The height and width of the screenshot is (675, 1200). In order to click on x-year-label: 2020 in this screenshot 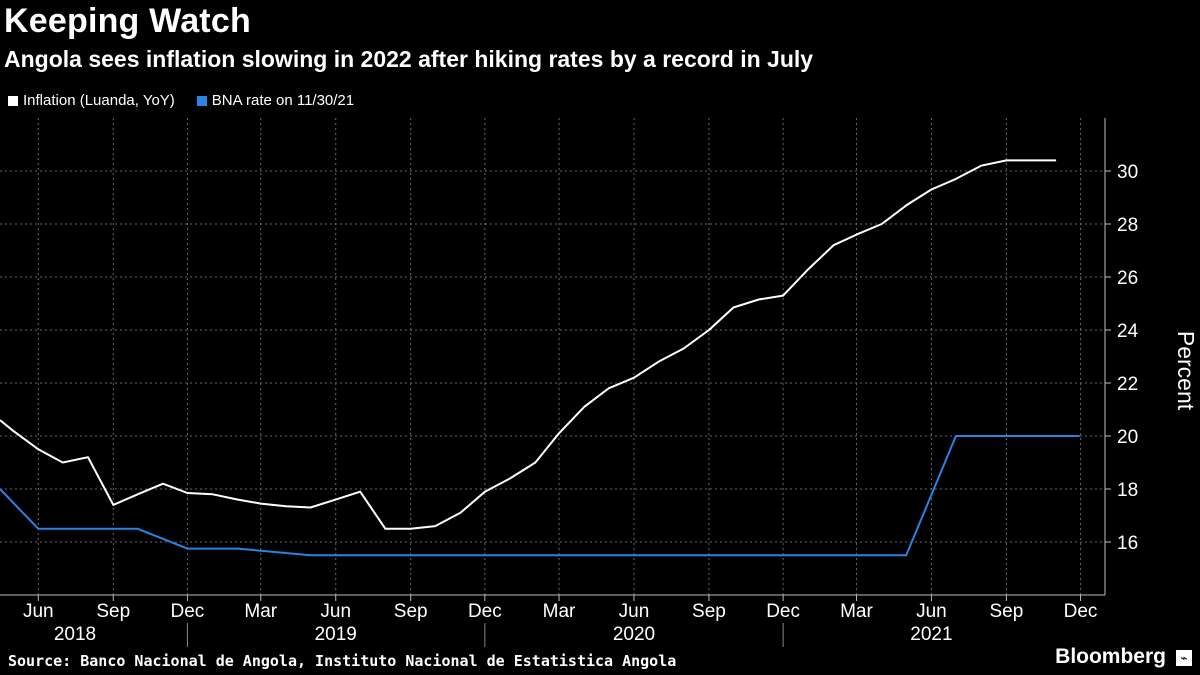, I will do `click(634, 634)`.